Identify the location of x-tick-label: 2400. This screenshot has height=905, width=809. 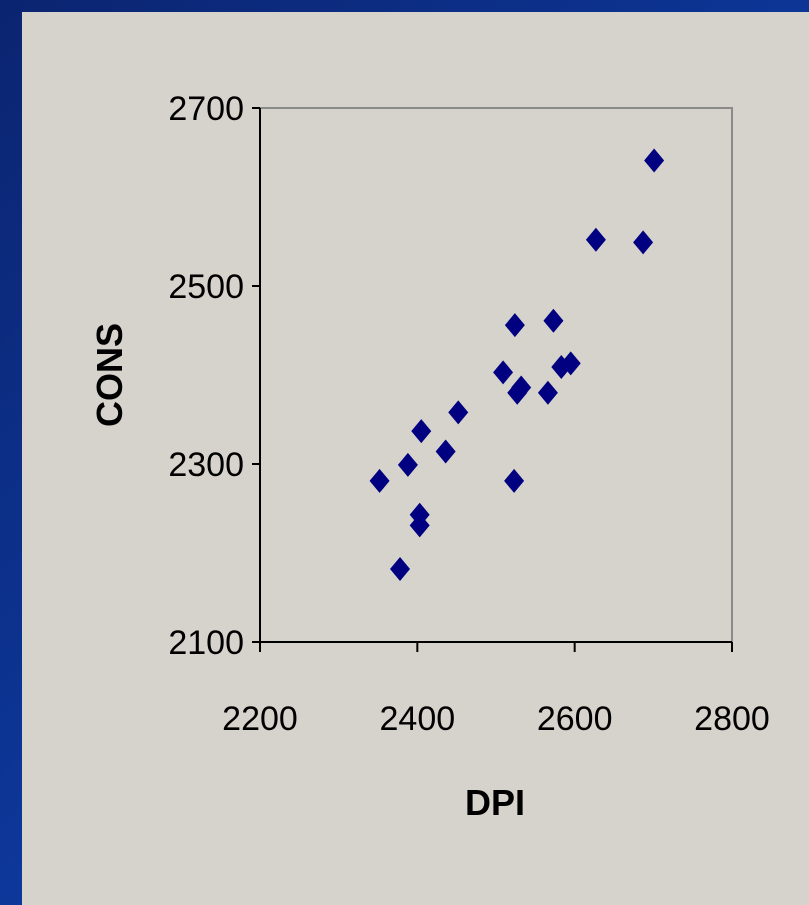
(418, 719).